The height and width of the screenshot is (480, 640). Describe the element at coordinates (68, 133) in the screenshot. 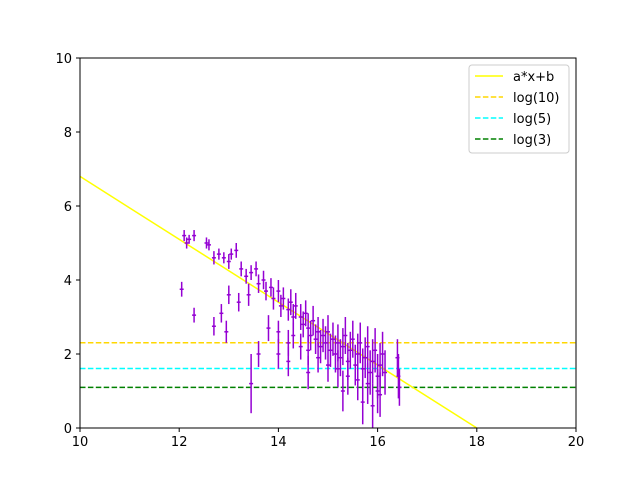

I see `y-tick-label: 8` at that location.